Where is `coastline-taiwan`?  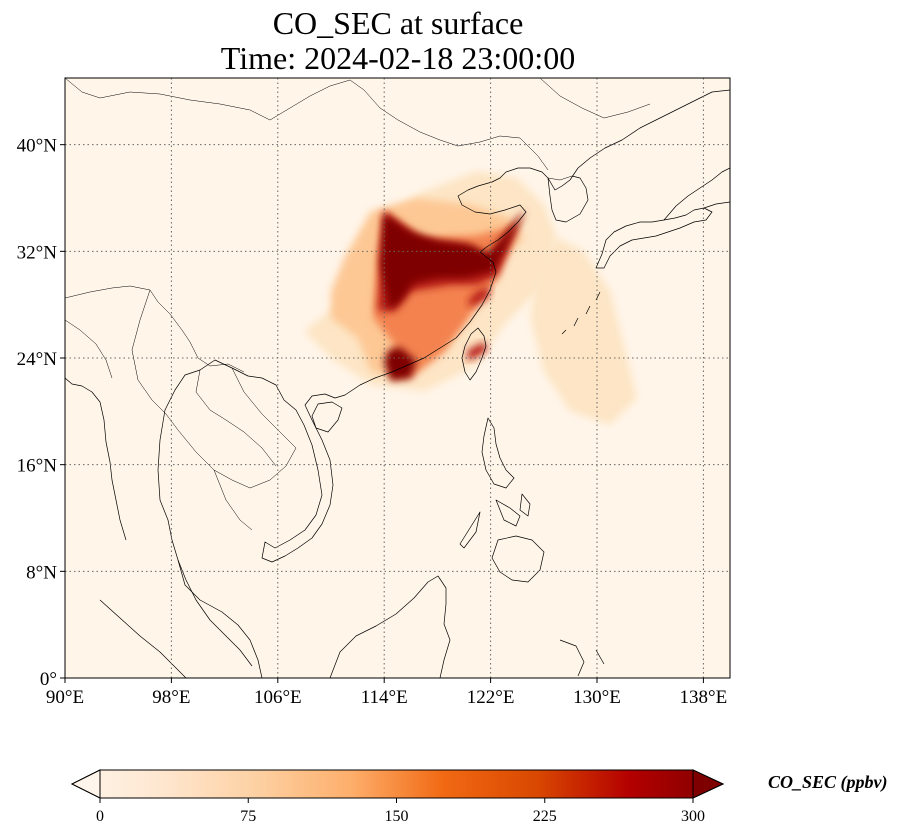 coastline-taiwan is located at coordinates (474, 354).